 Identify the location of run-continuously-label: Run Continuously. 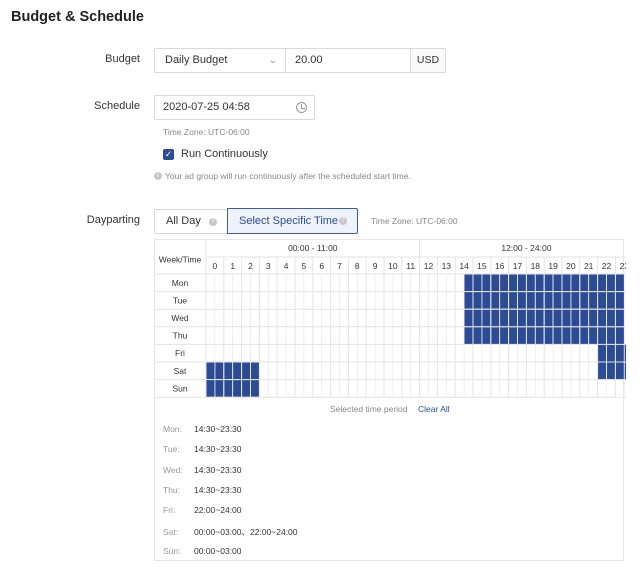
(224, 154).